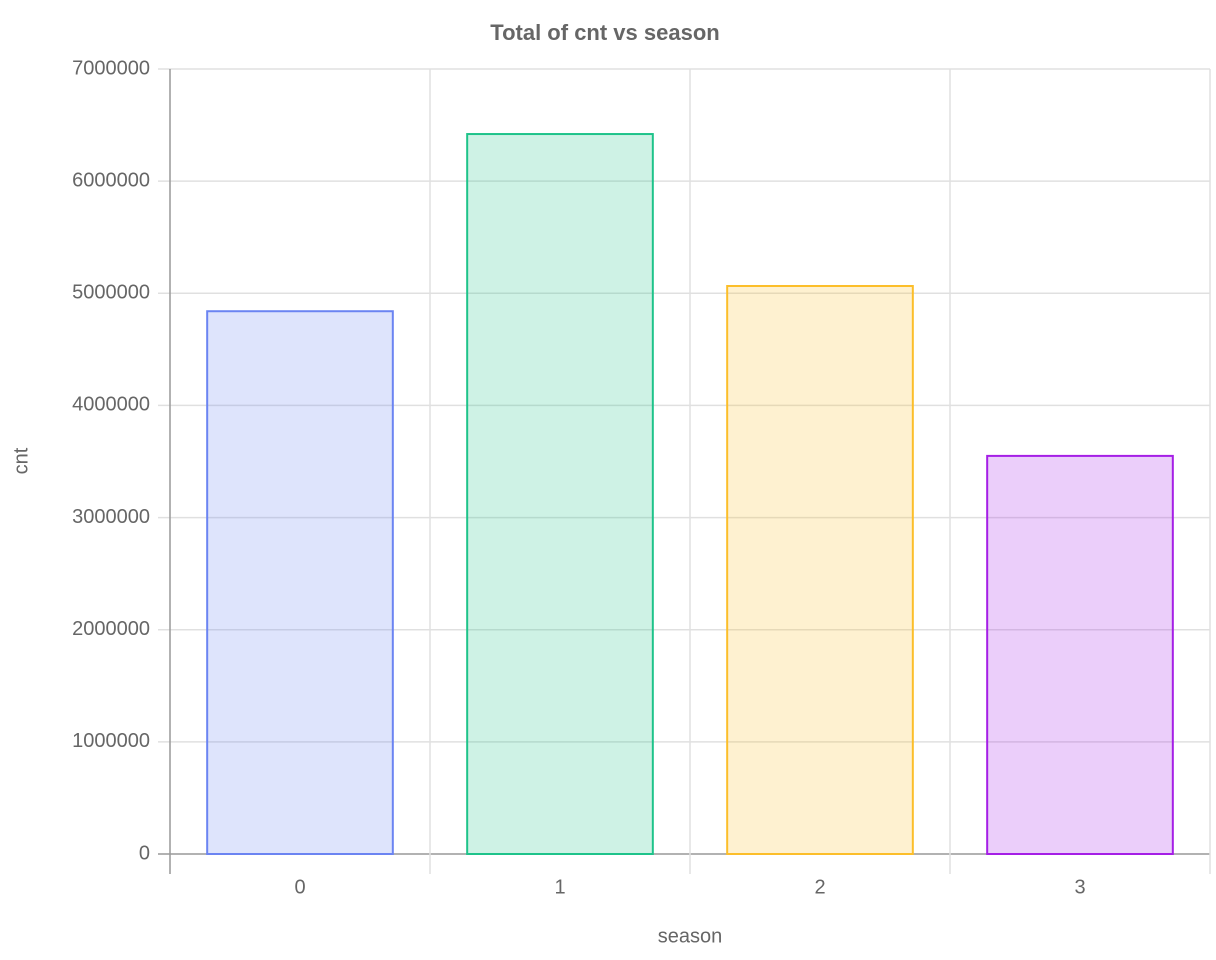 The width and height of the screenshot is (1216, 960). What do you see at coordinates (111, 68) in the screenshot?
I see `y-tick-label: 7000000` at bounding box center [111, 68].